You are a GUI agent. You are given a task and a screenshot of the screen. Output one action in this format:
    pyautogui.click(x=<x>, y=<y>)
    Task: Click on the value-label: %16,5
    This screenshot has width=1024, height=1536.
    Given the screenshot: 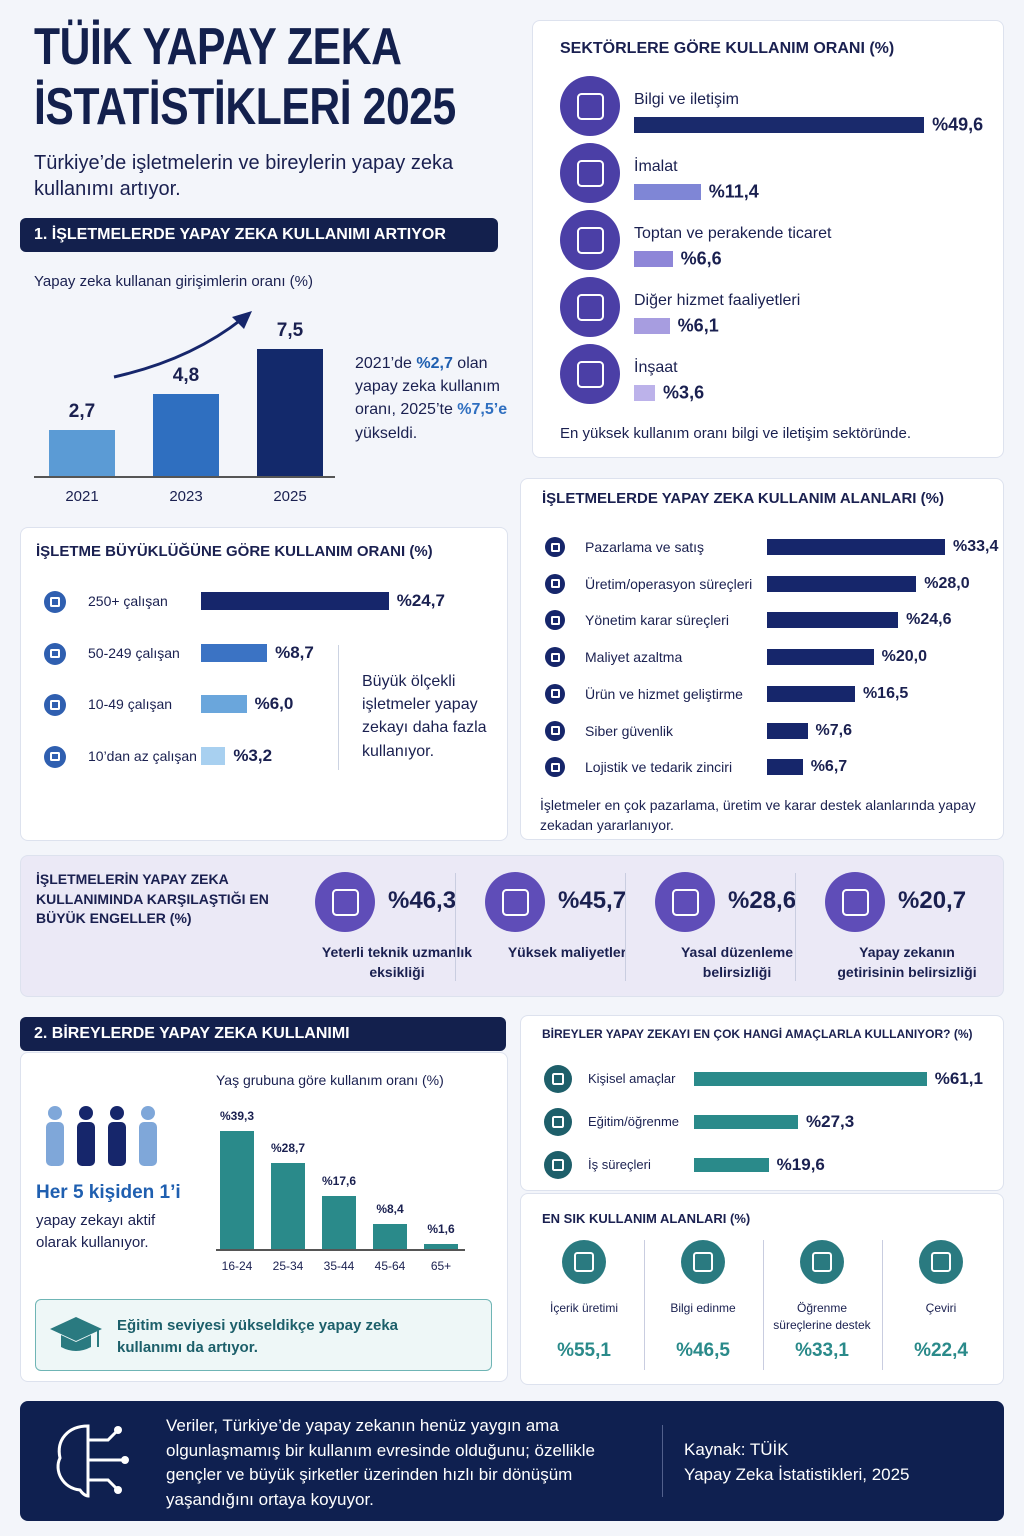 What is the action you would take?
    pyautogui.click(x=885, y=693)
    